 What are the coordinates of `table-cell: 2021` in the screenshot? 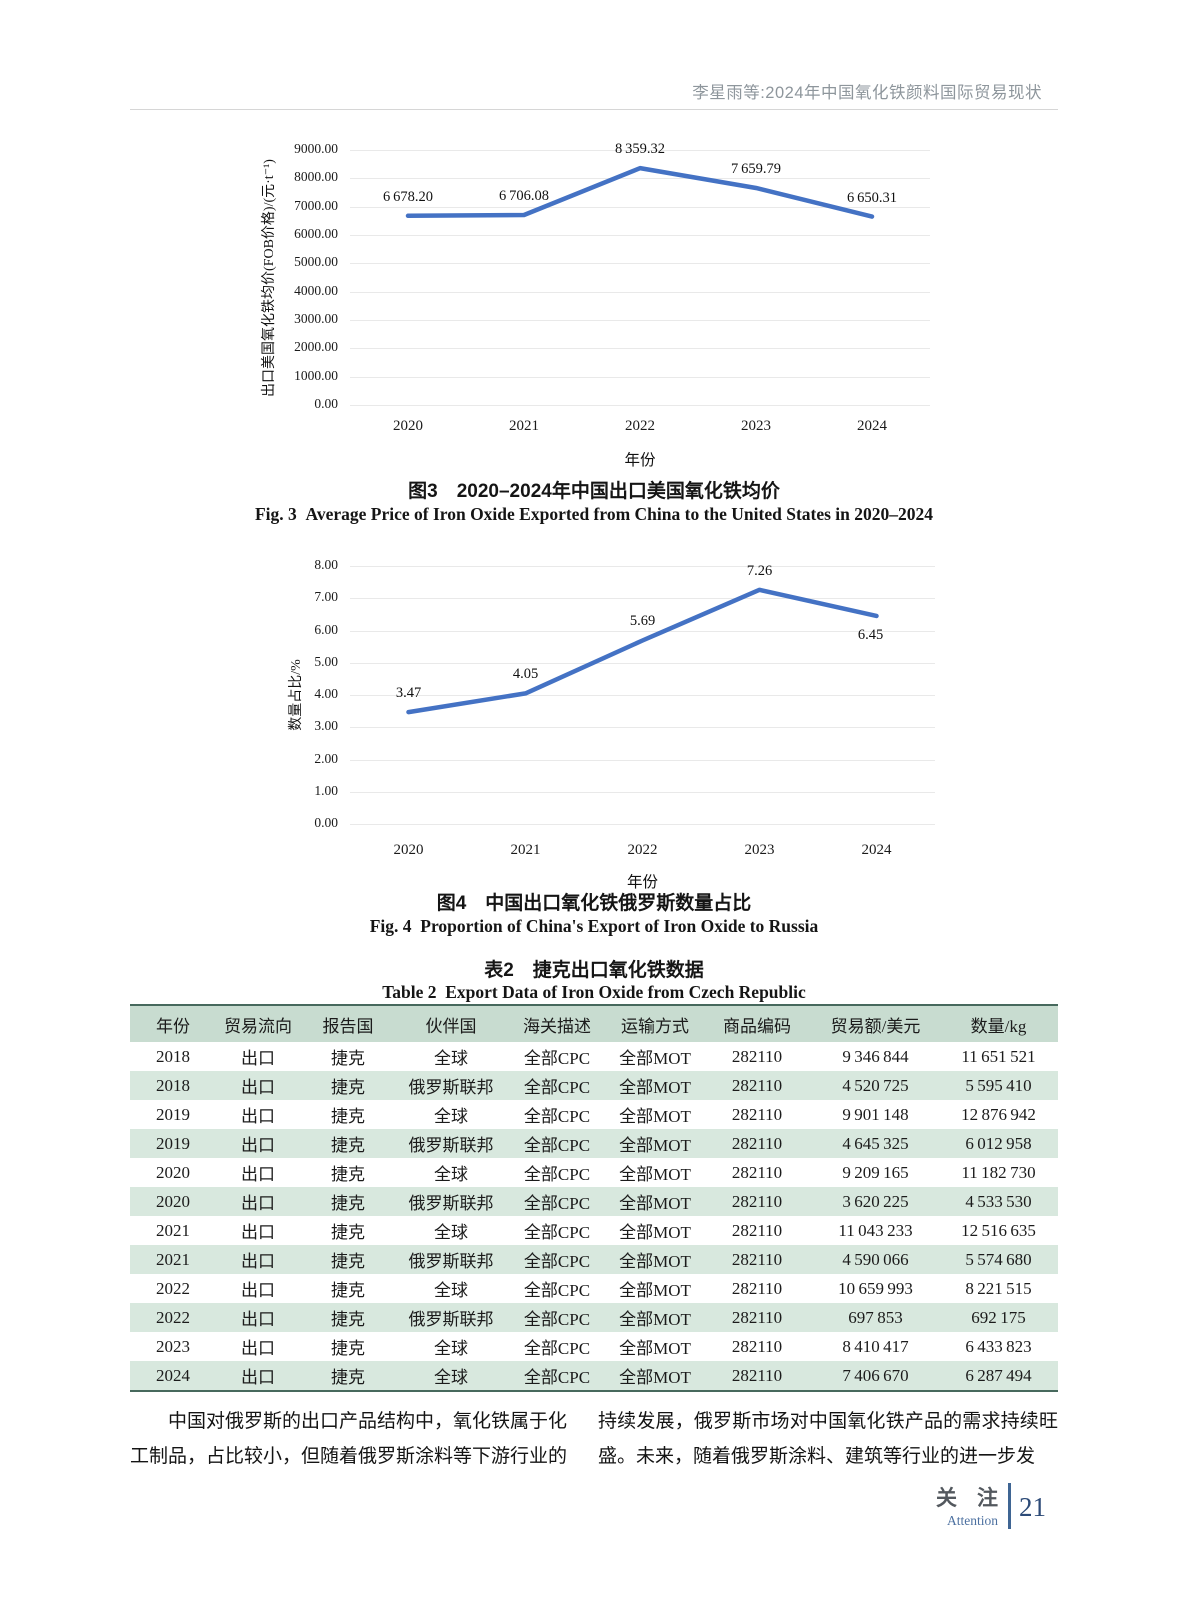 It's located at (173, 1259).